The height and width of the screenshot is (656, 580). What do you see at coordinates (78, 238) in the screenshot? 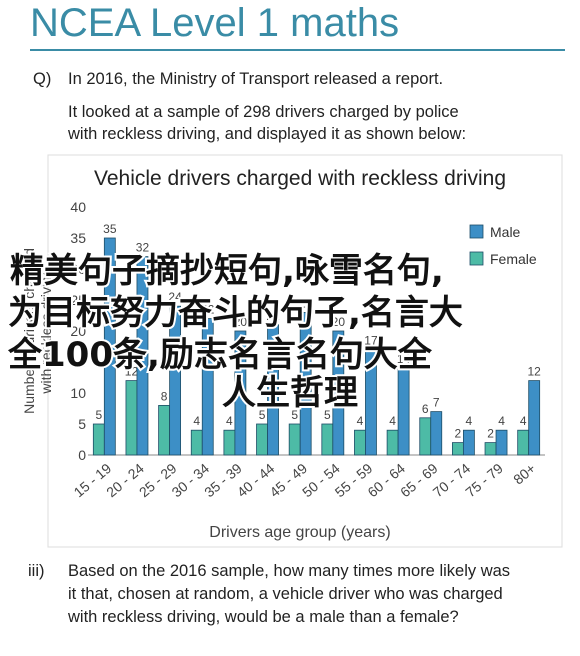
I see `y-tick-label: 35` at bounding box center [78, 238].